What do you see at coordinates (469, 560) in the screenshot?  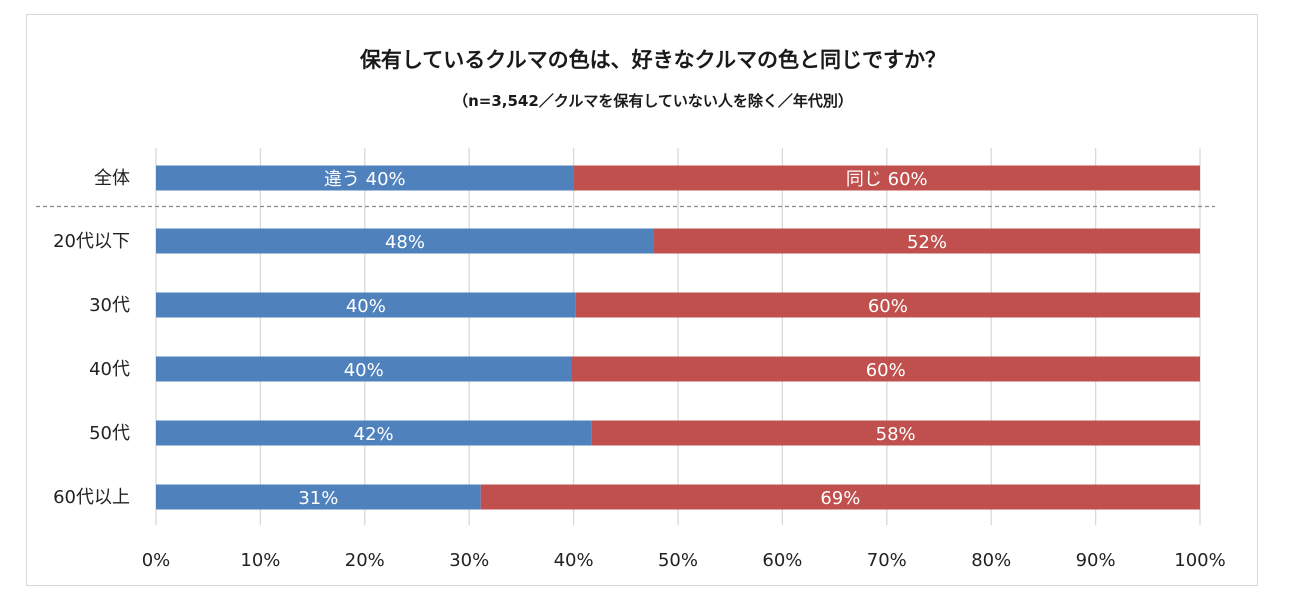 I see `x-tick-label: 30%` at bounding box center [469, 560].